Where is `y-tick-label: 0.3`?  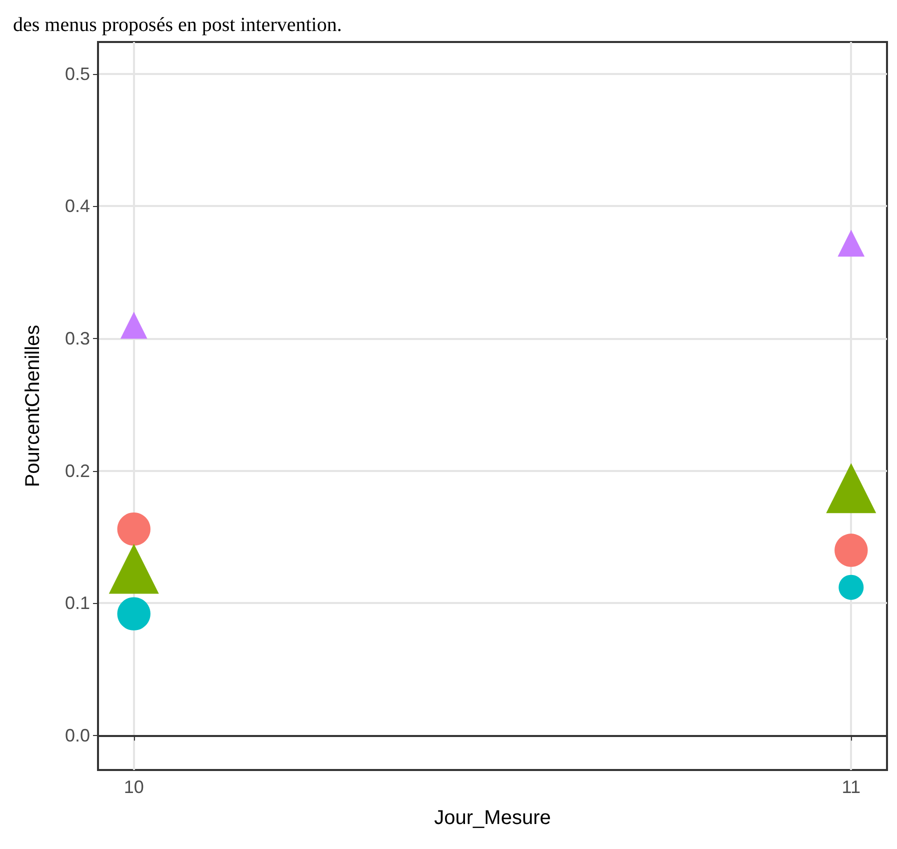
y-tick-label: 0.3 is located at coordinates (77, 338).